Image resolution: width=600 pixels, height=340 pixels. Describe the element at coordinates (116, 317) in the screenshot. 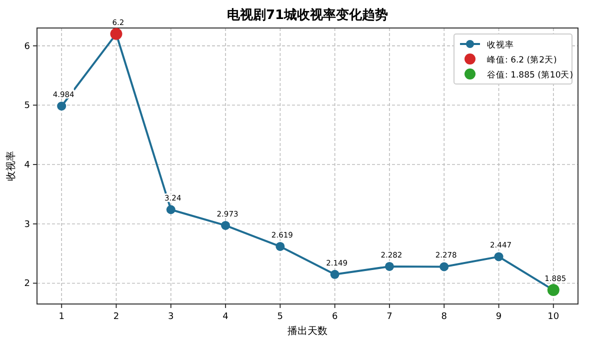

I see `x-tick-label: 2` at that location.